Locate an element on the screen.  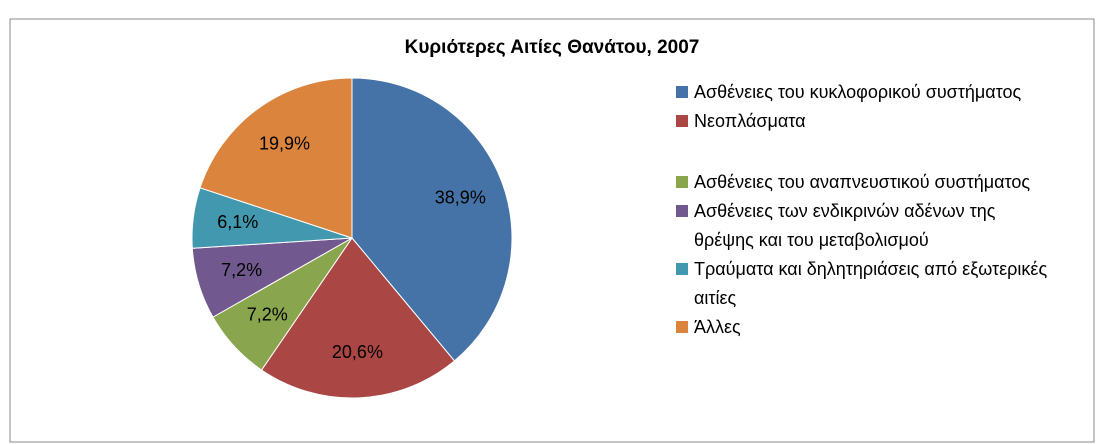
legend-entry: Άλλες is located at coordinates (866, 327).